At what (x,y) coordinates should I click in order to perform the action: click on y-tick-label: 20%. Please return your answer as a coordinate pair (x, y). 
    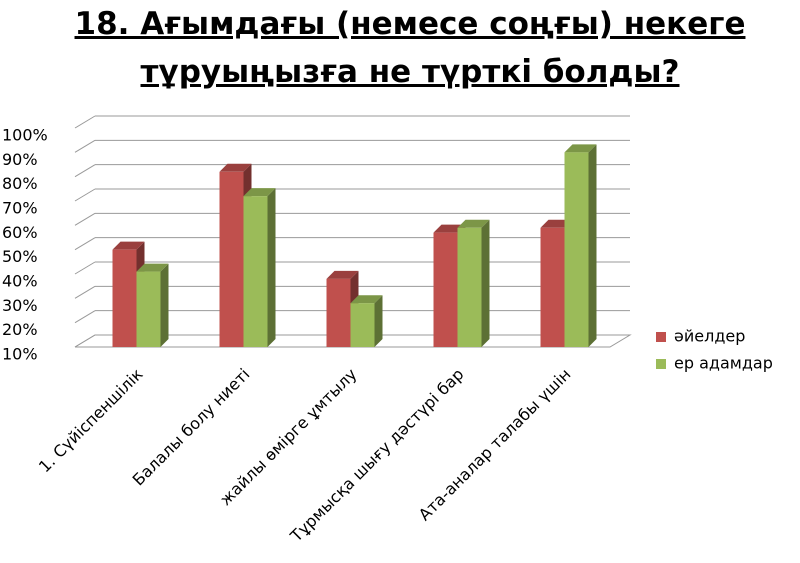
    Looking at the image, I should click on (20, 329).